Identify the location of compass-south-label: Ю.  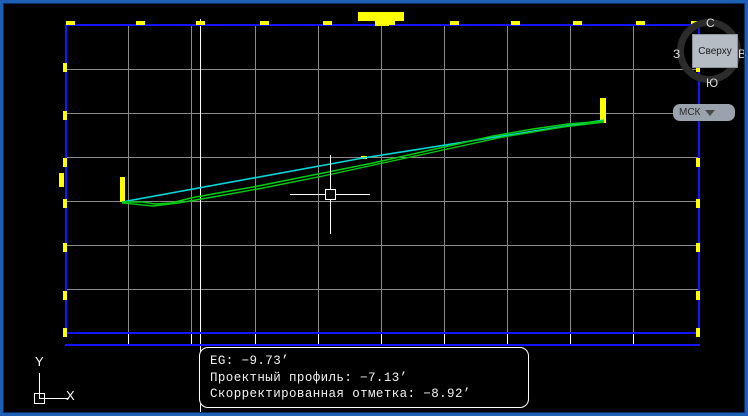
(712, 83).